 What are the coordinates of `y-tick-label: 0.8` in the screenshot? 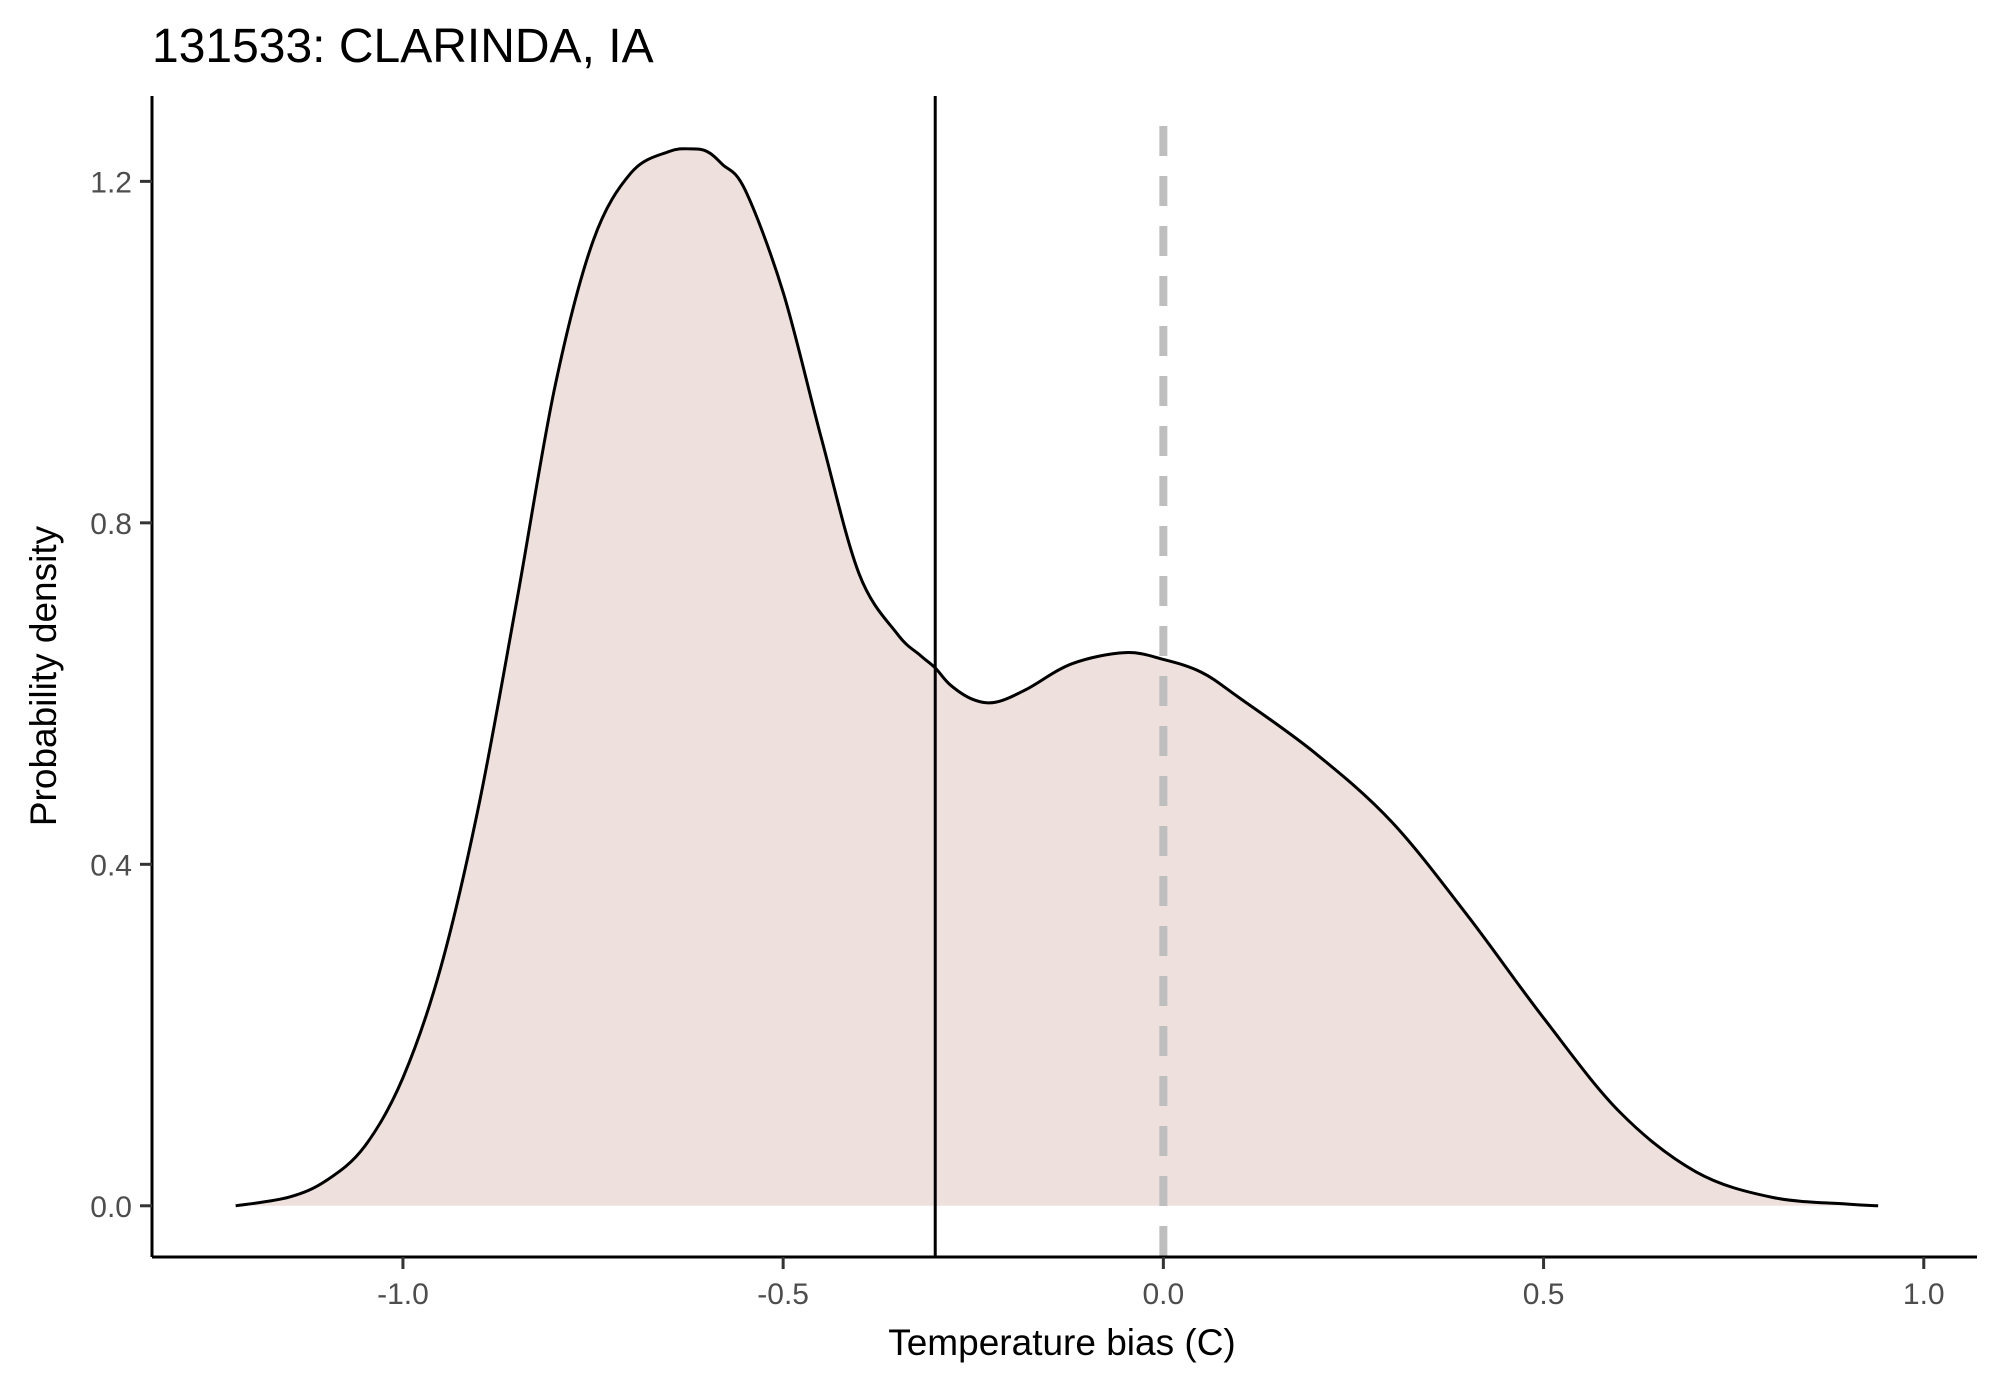 It's located at (111, 524).